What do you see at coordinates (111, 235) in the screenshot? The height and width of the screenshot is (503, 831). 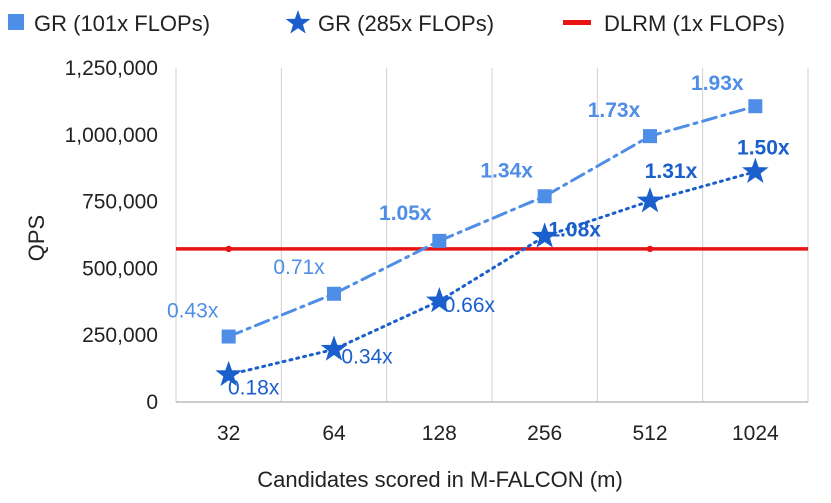 I see `y-axis: 0 250,000 500,000 750,000 1,000,000 1,250,000` at bounding box center [111, 235].